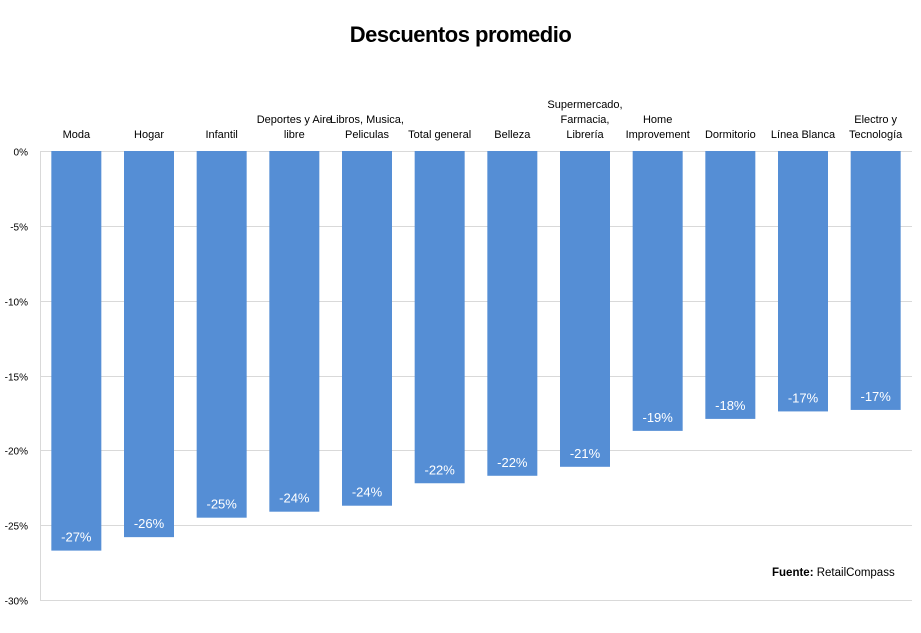 The width and height of the screenshot is (921, 633). I want to click on category-label: Hogar, so click(149, 135).